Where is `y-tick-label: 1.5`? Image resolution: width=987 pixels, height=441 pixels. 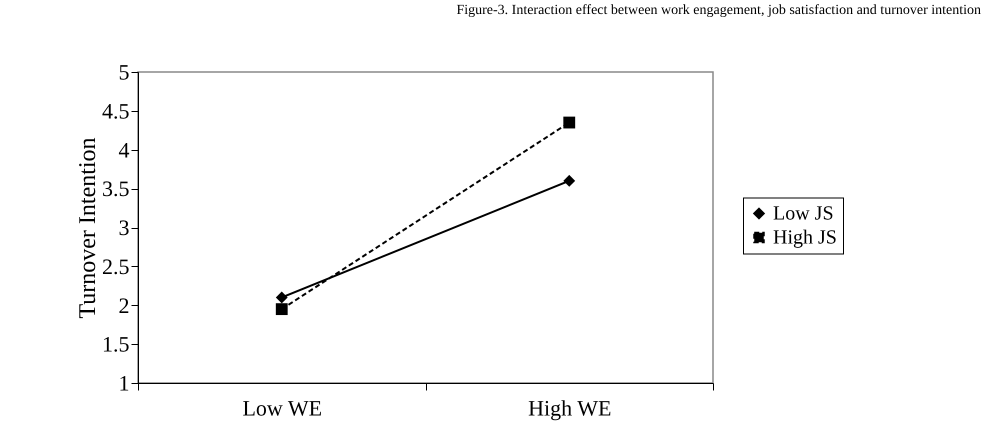 y-tick-label: 1.5 is located at coordinates (116, 344).